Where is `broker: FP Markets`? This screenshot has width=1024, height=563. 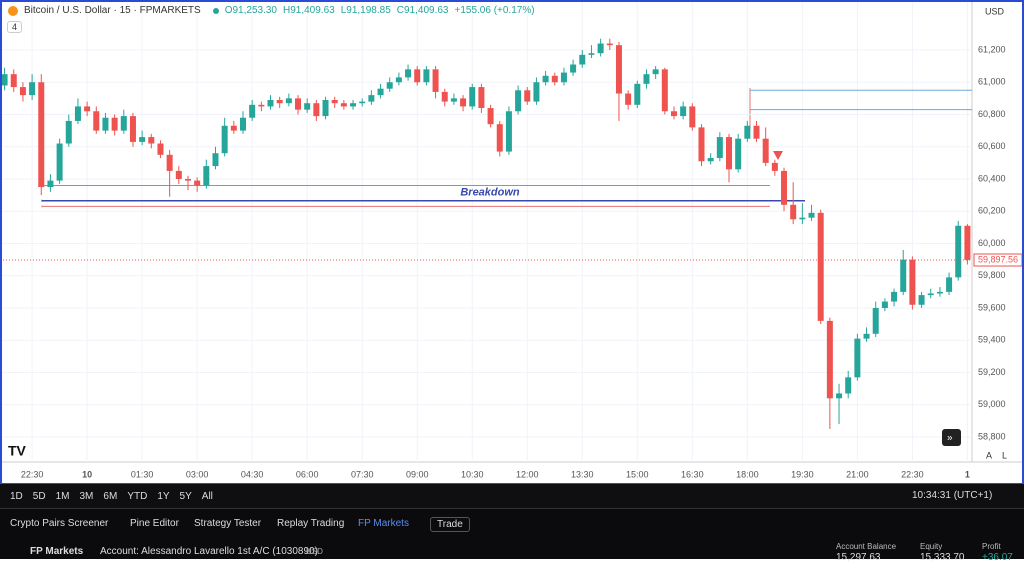
broker: FP Markets is located at coordinates (57, 551).